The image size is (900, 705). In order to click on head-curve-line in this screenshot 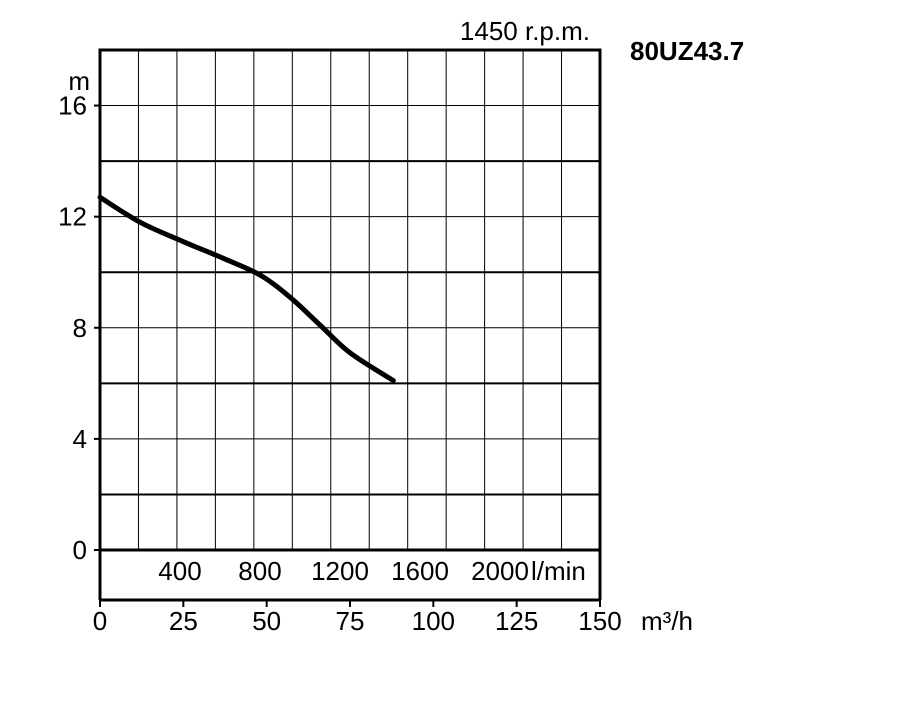, I will do `click(246, 289)`.